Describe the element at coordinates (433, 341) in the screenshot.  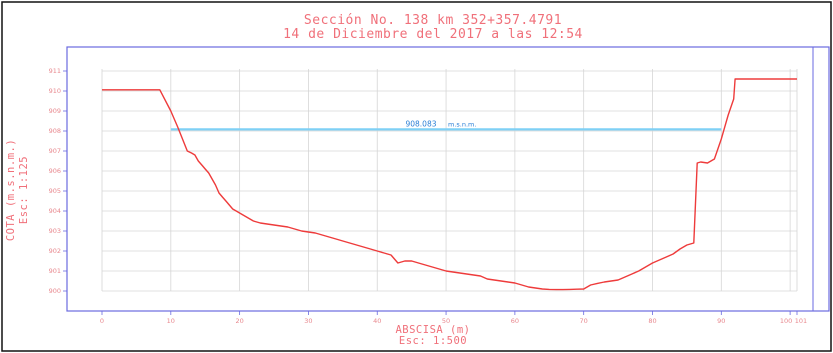
I see `x-axis-scale-label: Esc: 1:500` at that location.